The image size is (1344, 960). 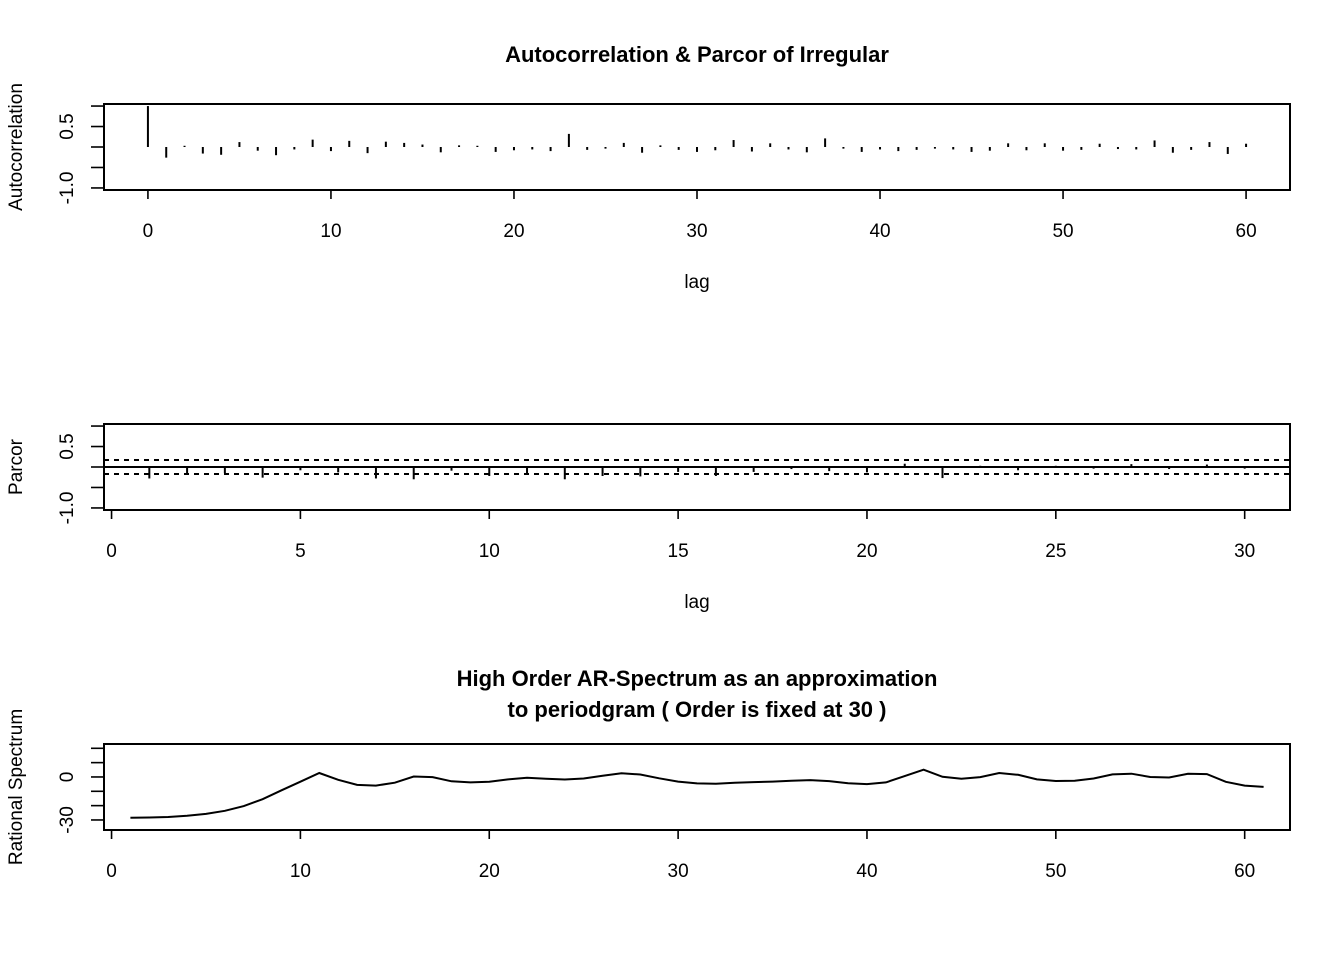 What do you see at coordinates (81, 155) in the screenshot?
I see `acf-y-axis: -1.0 0.5` at bounding box center [81, 155].